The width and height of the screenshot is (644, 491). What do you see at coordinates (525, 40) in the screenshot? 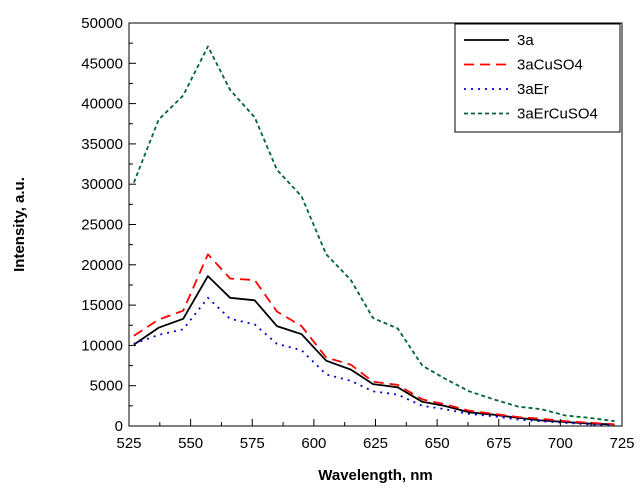
I see `legend-label: 3a` at bounding box center [525, 40].